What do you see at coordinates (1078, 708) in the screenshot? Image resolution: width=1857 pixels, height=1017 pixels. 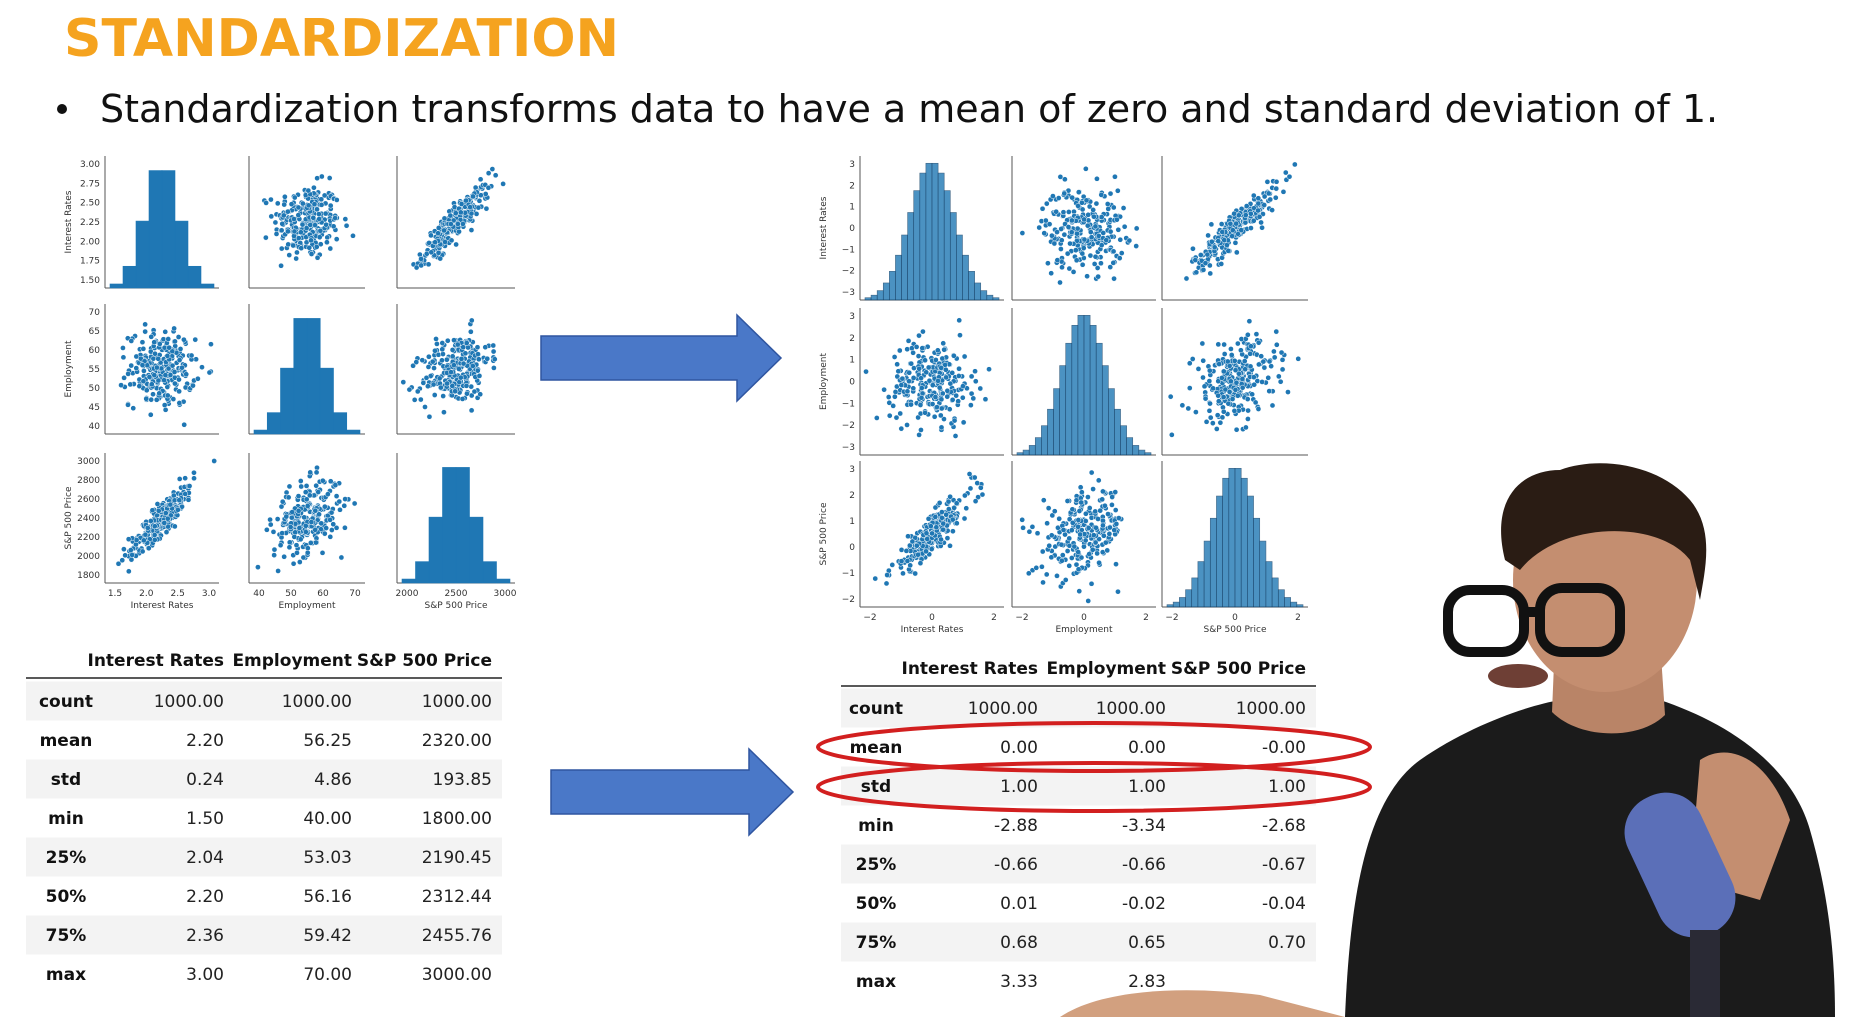 I see `row-stripe` at bounding box center [1078, 708].